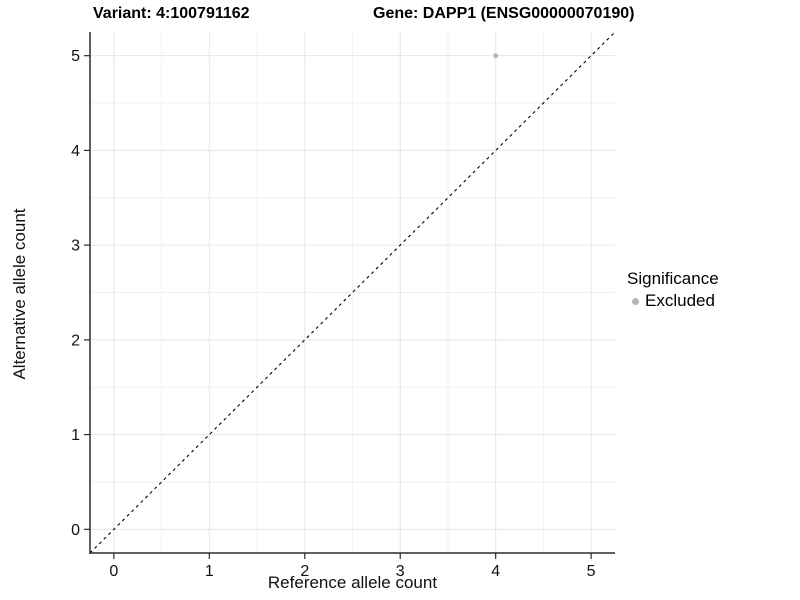 The height and width of the screenshot is (600, 800). I want to click on x-axis-tick-label: 4, so click(495, 571).